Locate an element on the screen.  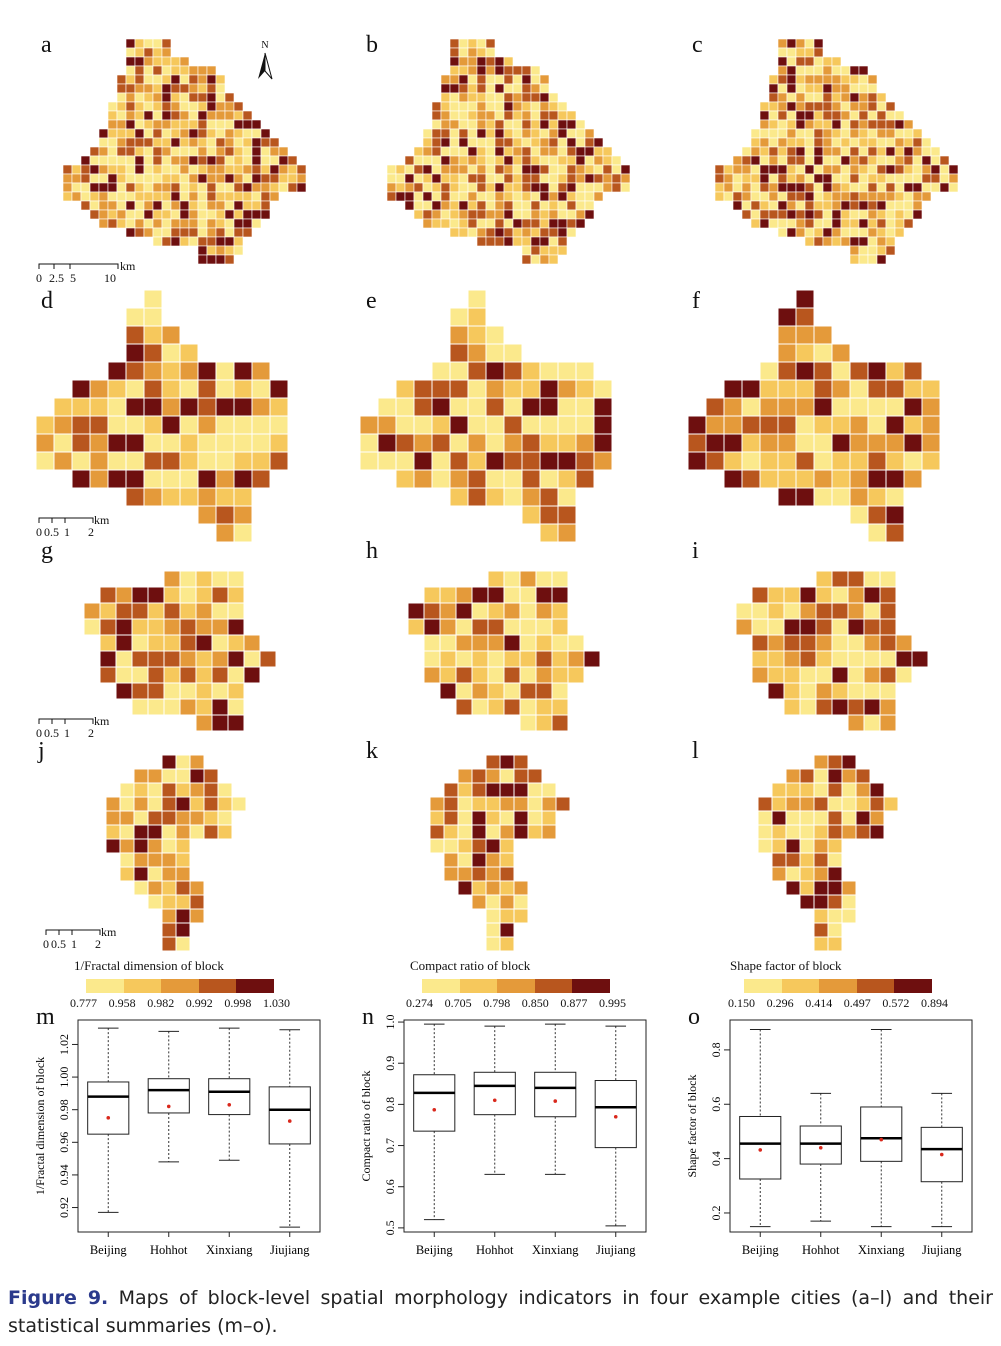
y-tick-label: 0.8 is located at coordinates (390, 1104).